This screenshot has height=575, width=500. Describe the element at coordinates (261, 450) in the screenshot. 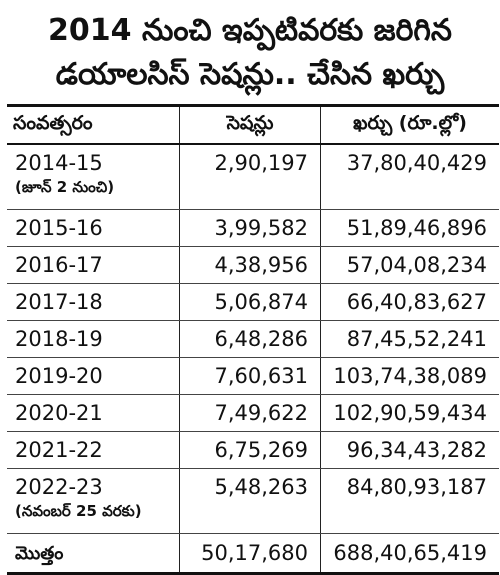

I see `sessions-cell: 6,75,269` at that location.